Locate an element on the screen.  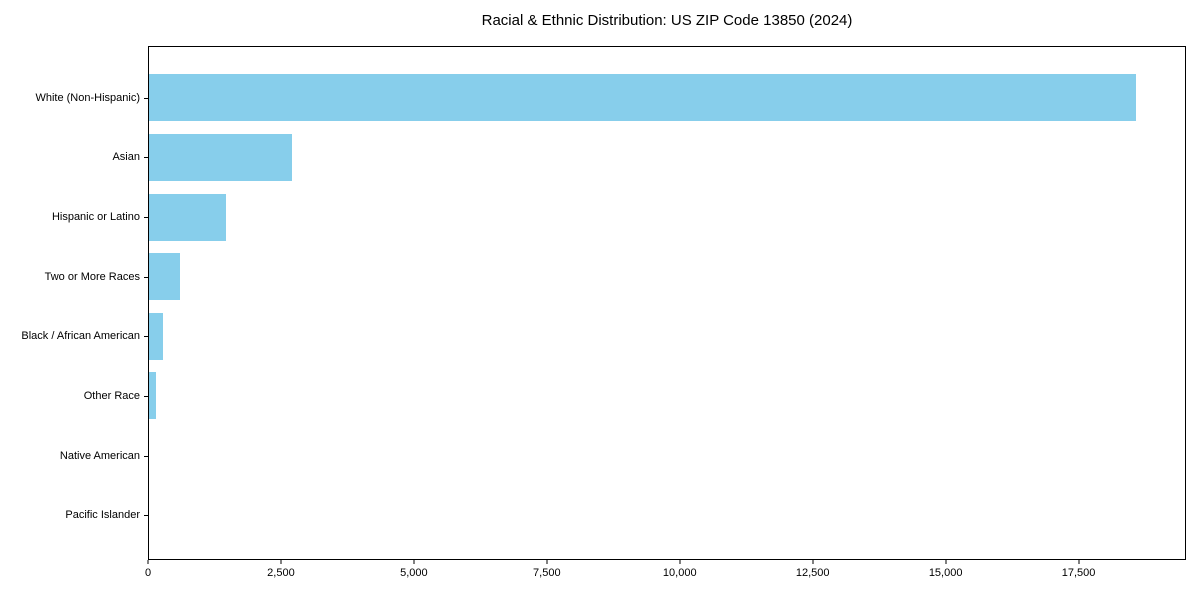
x-tick-label: 15,000 is located at coordinates (945, 573).